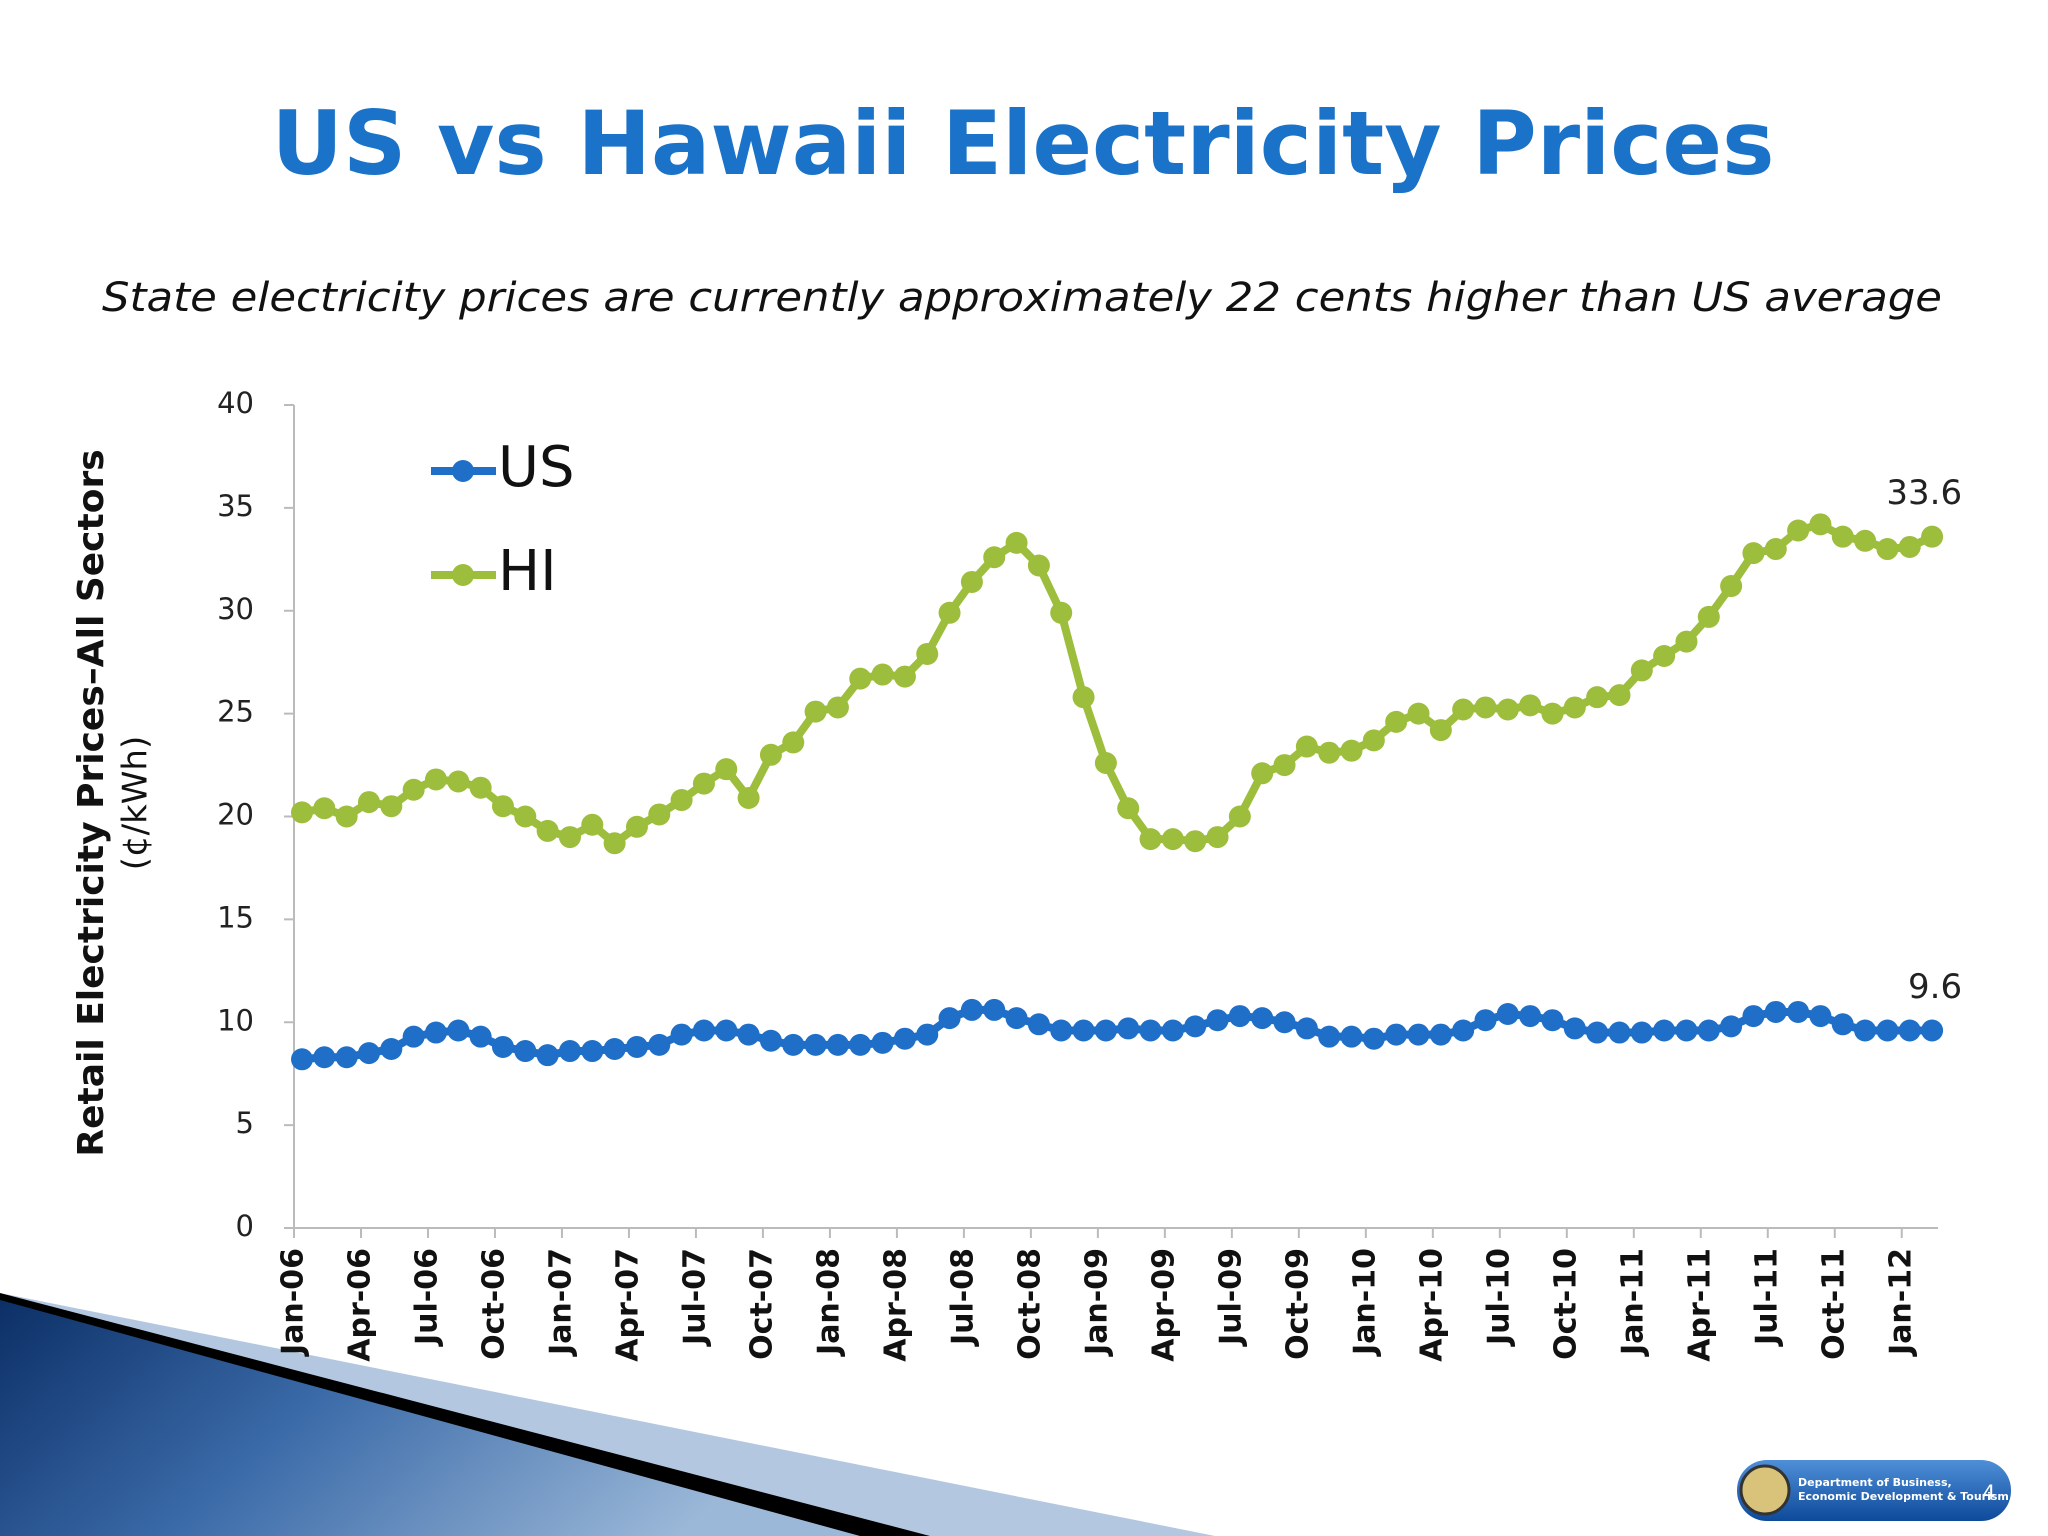  What do you see at coordinates (1935, 987) in the screenshot?
I see `data-label: 9.6` at bounding box center [1935, 987].